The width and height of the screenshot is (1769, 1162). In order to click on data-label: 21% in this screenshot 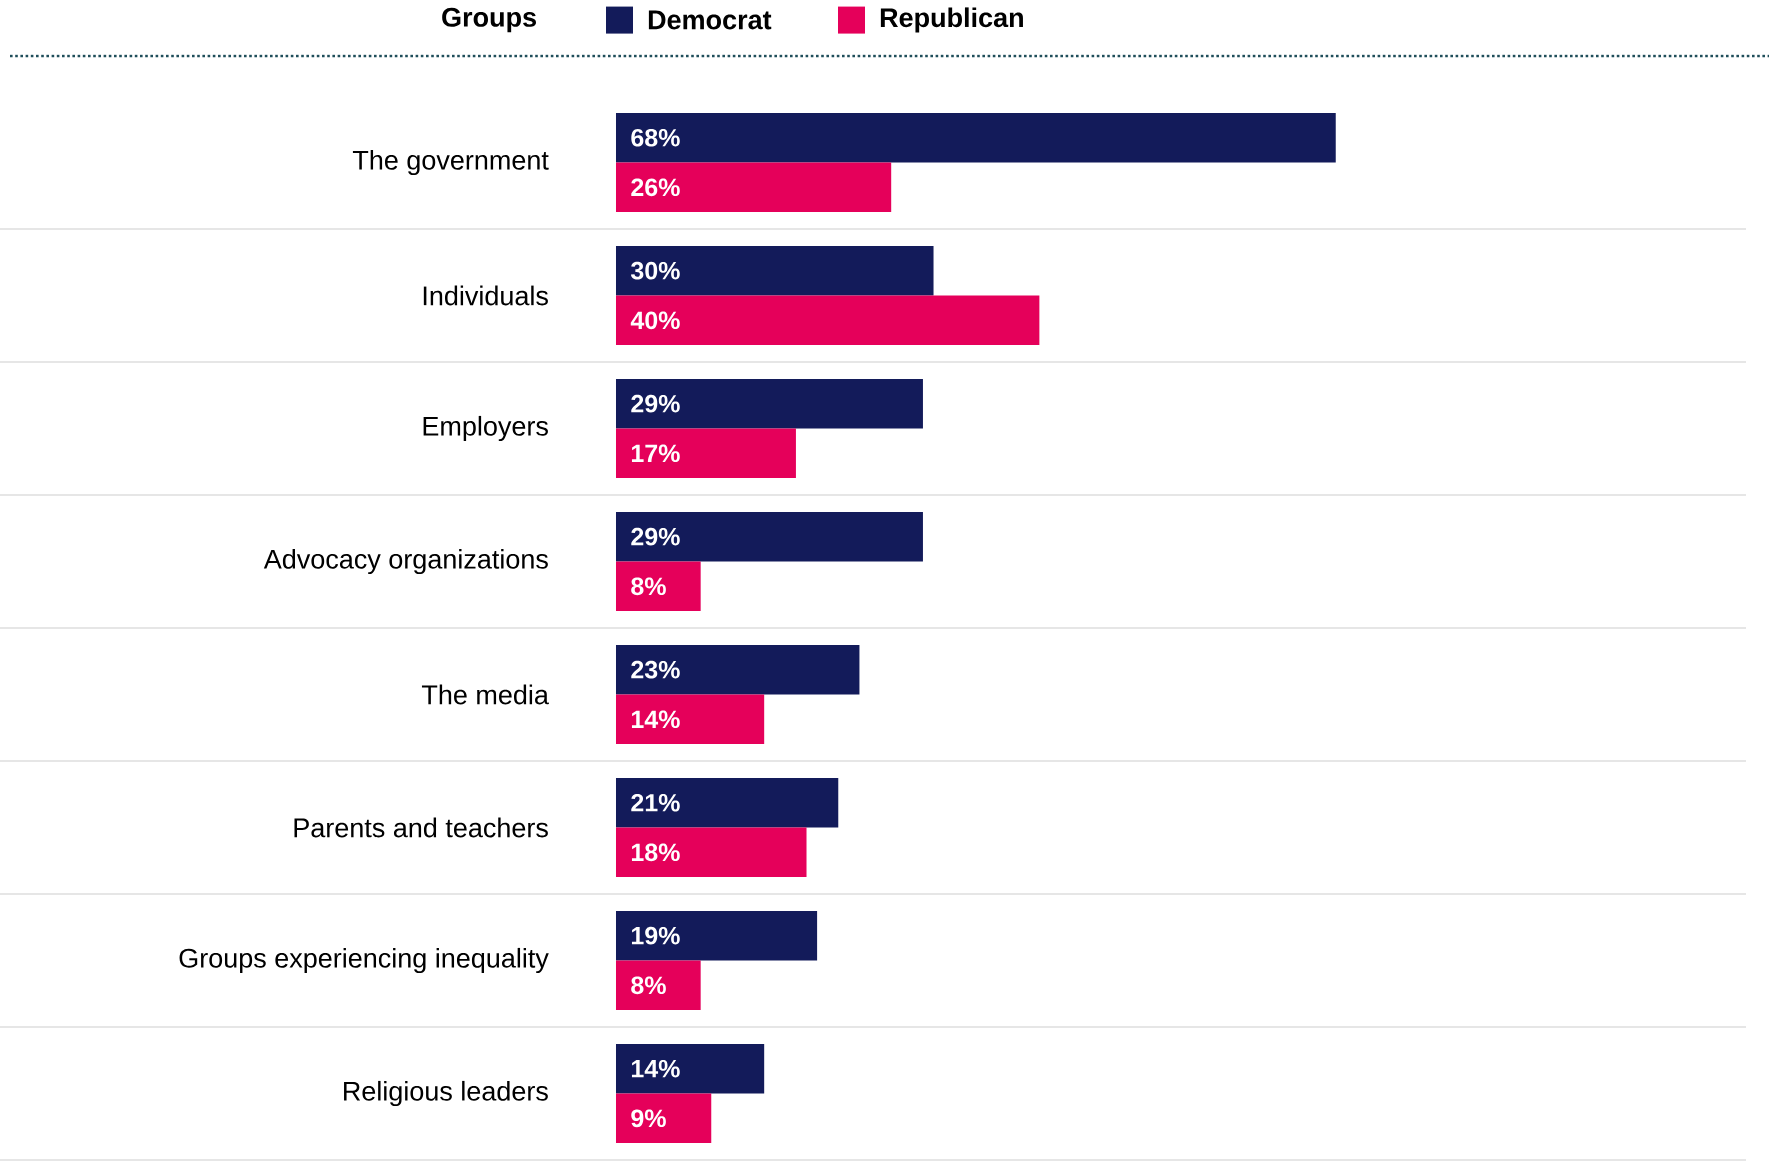, I will do `click(655, 802)`.